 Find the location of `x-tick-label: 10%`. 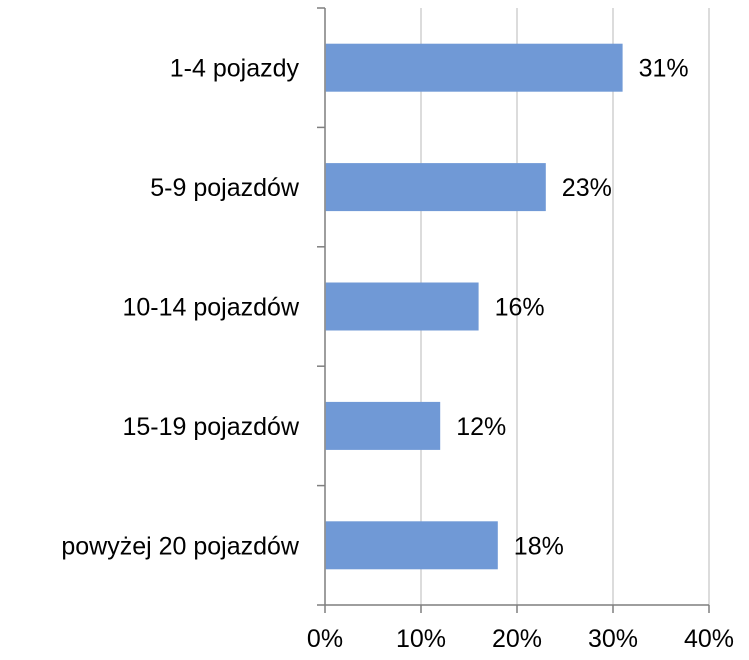

x-tick-label: 10% is located at coordinates (421, 639).